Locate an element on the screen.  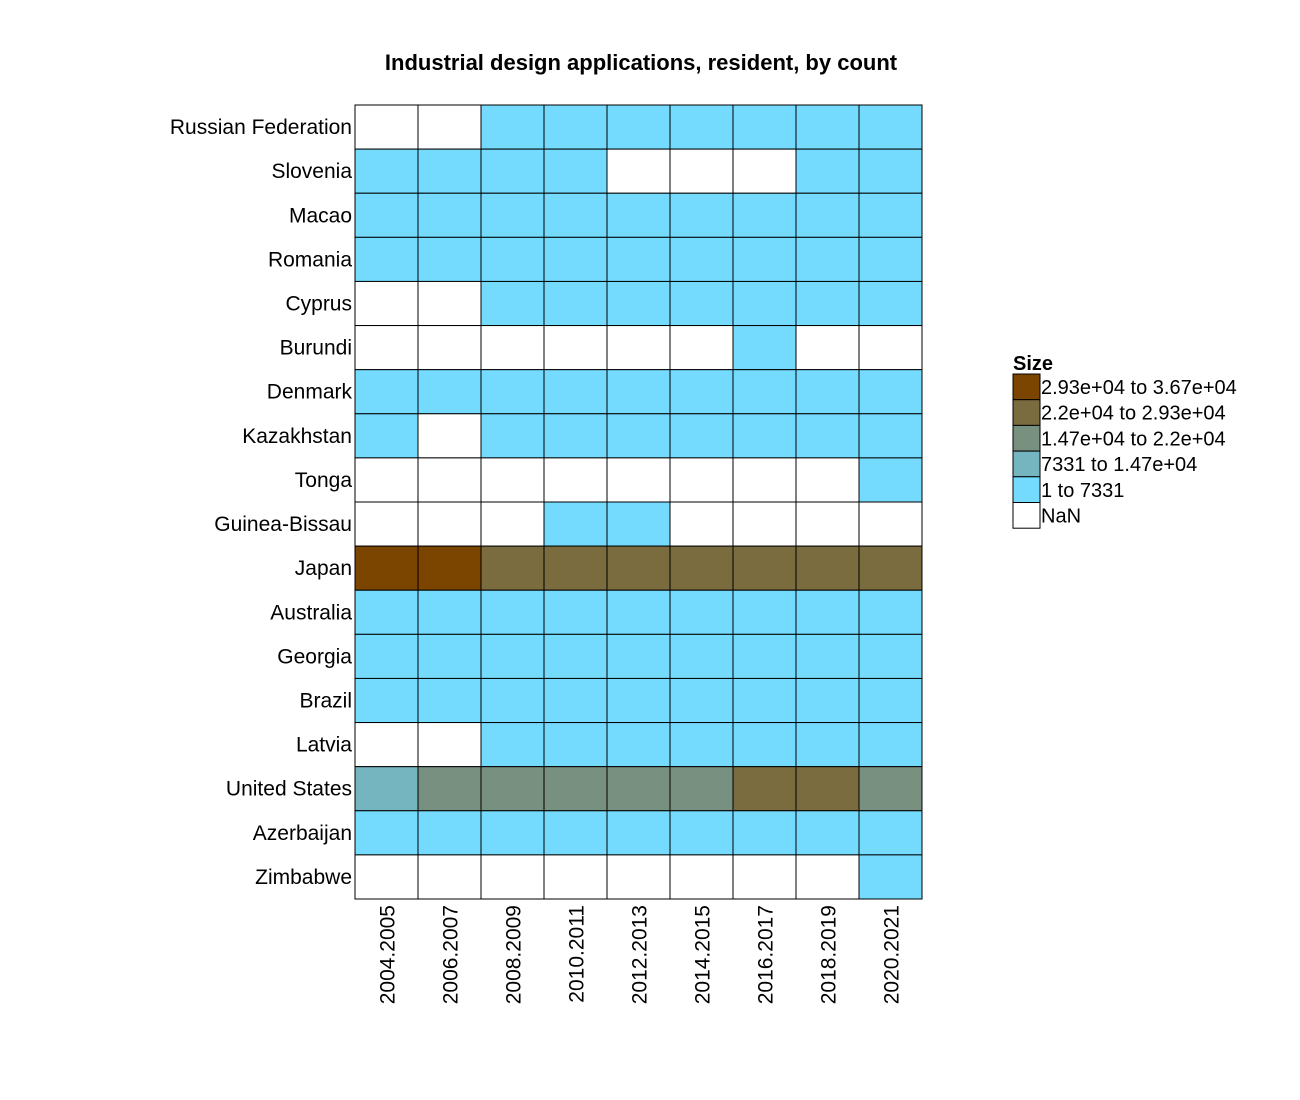
legend-label: 2.2e+04 to 2.93e+04 is located at coordinates (1133, 414).